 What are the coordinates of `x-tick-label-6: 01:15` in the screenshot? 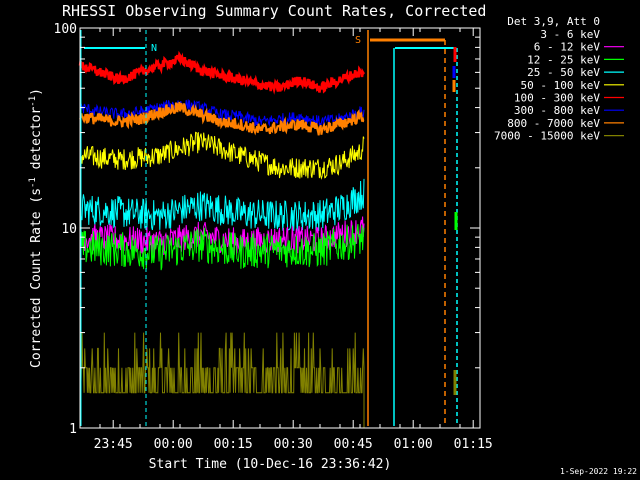 It's located at (473, 444).